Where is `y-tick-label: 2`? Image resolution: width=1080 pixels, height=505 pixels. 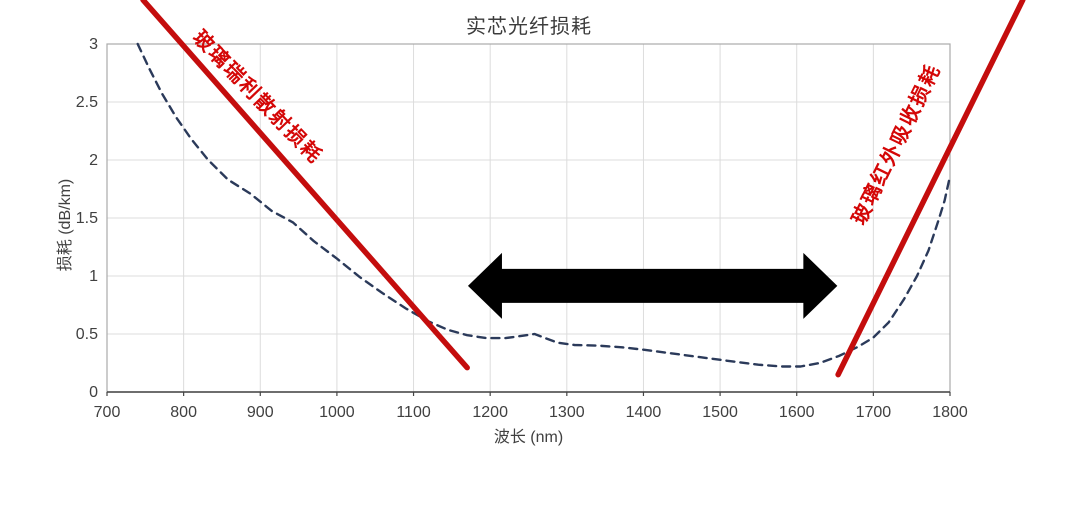 y-tick-label: 2 is located at coordinates (93, 160).